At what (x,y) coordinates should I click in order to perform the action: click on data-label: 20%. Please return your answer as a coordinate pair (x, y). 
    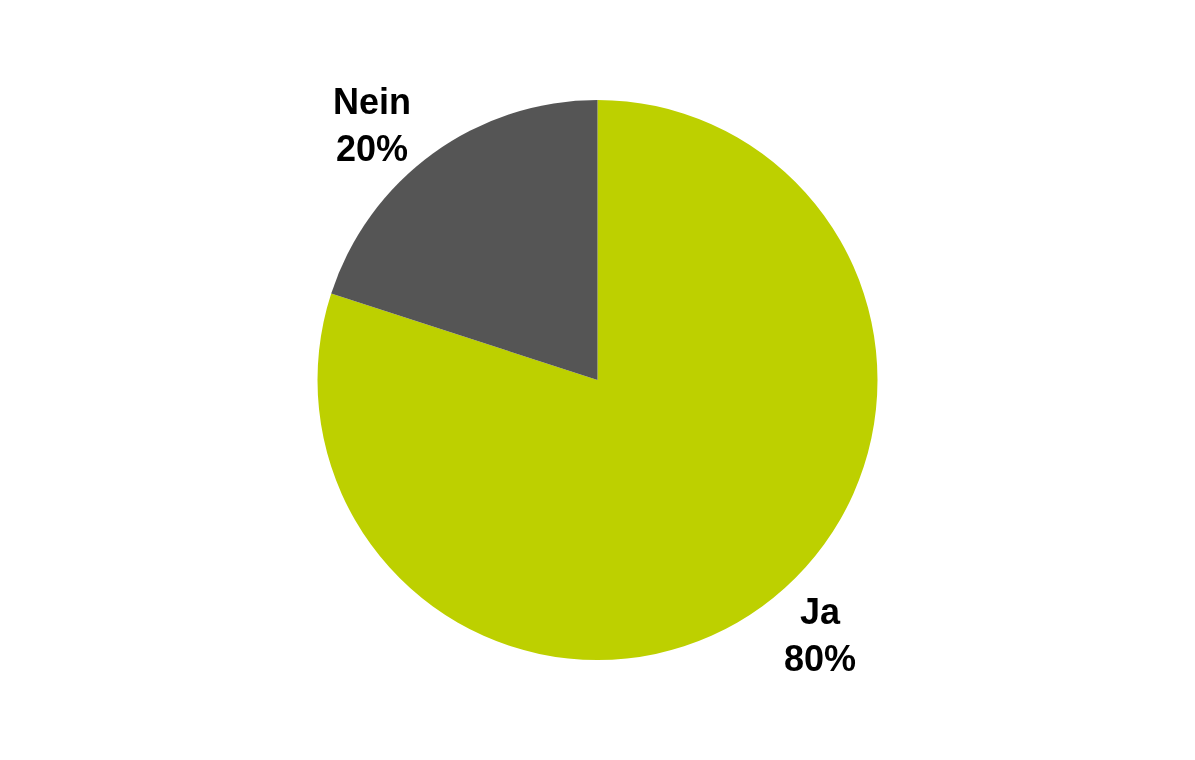
    Looking at the image, I should click on (371, 148).